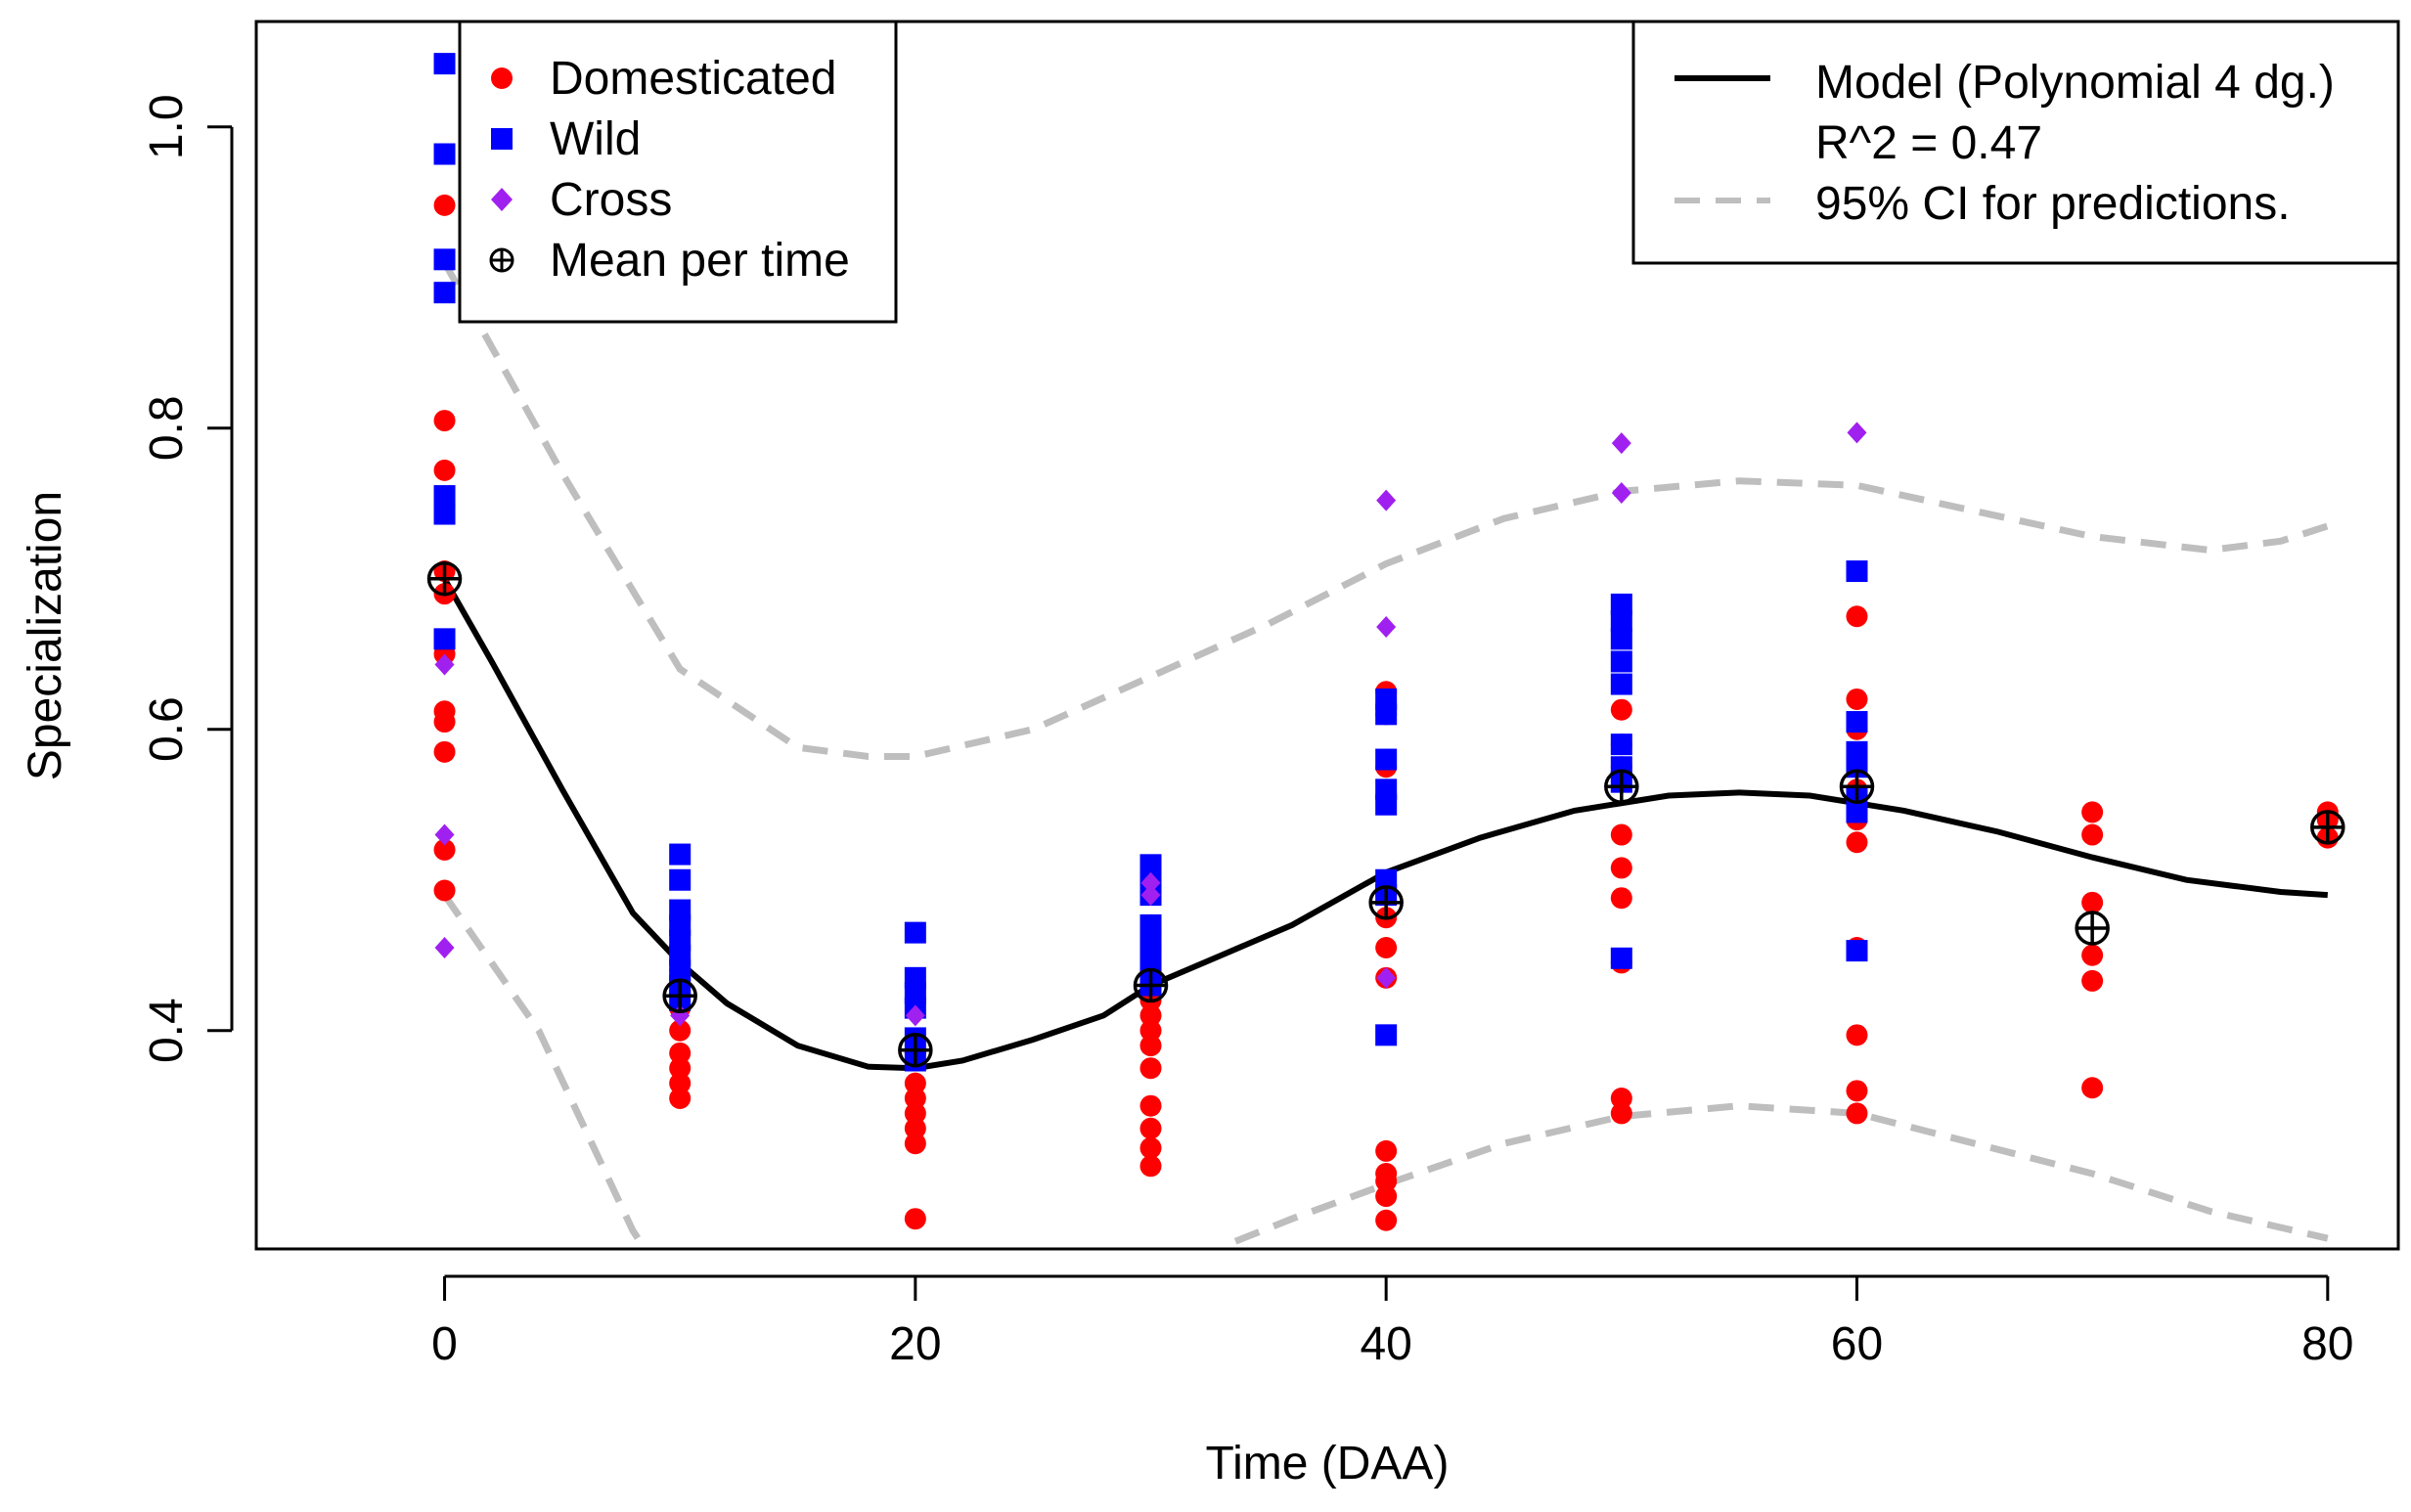  What do you see at coordinates (167, 428) in the screenshot?
I see `y-tick-label: 0.8` at bounding box center [167, 428].